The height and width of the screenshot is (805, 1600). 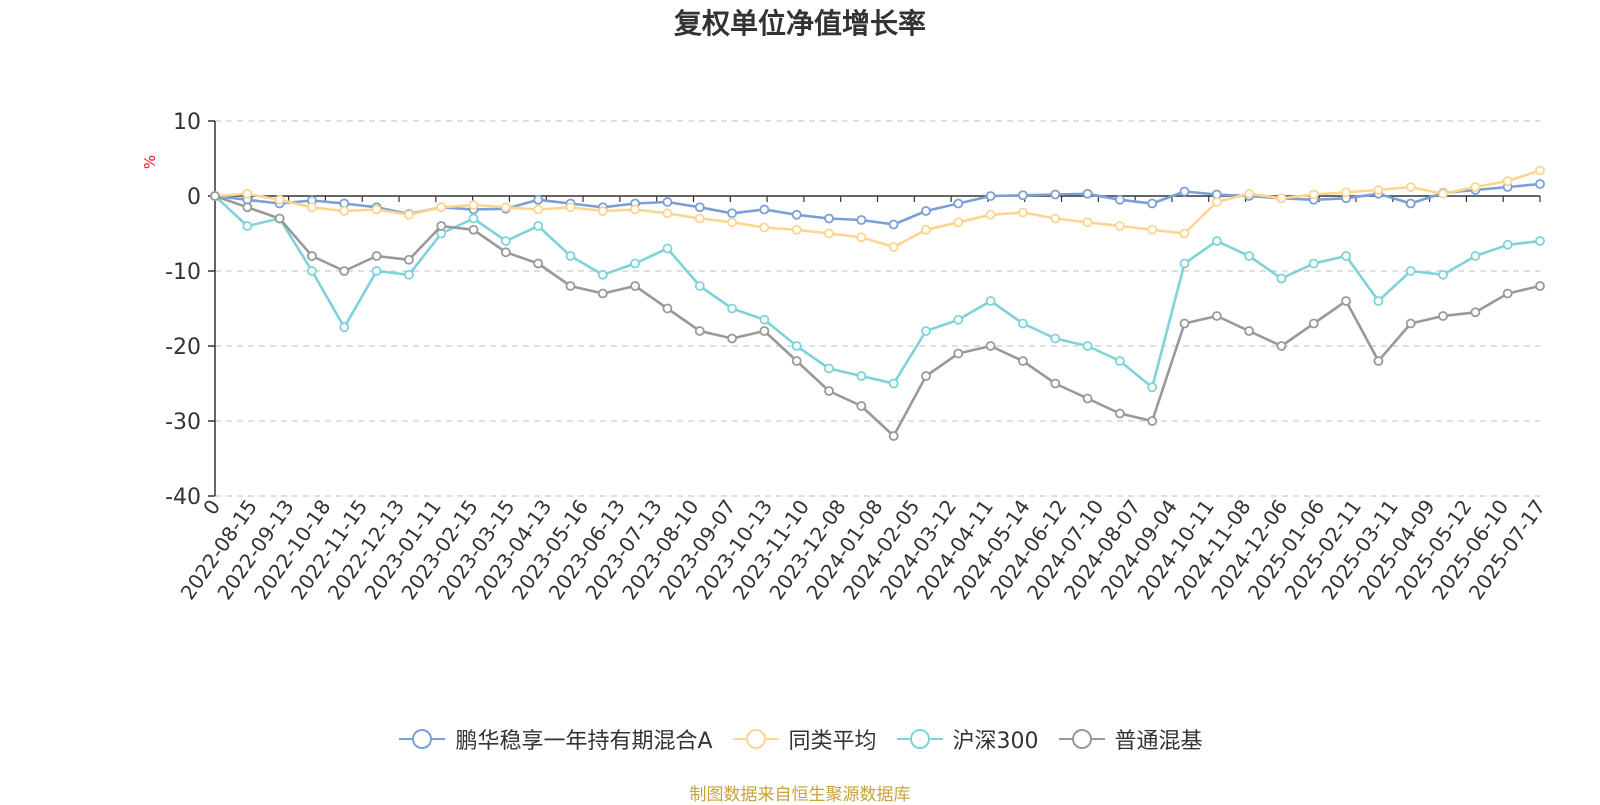 What do you see at coordinates (799, 23) in the screenshot?
I see `chart-title: 复权单位净值增长率` at bounding box center [799, 23].